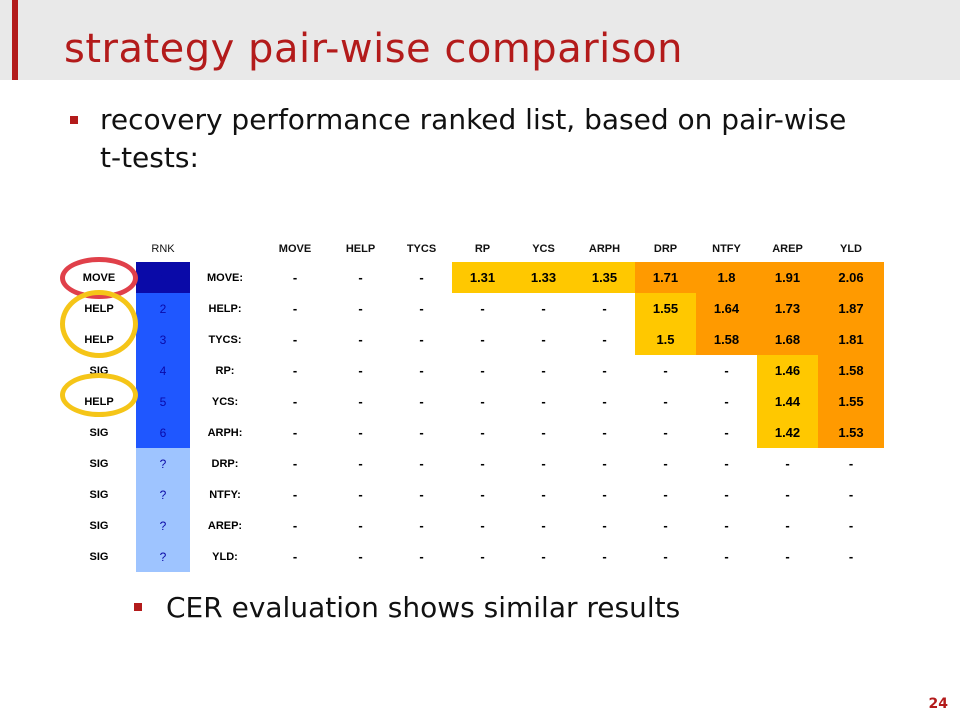 The width and height of the screenshot is (960, 720). What do you see at coordinates (851, 370) in the screenshot?
I see `value-cell: 1.58` at bounding box center [851, 370].